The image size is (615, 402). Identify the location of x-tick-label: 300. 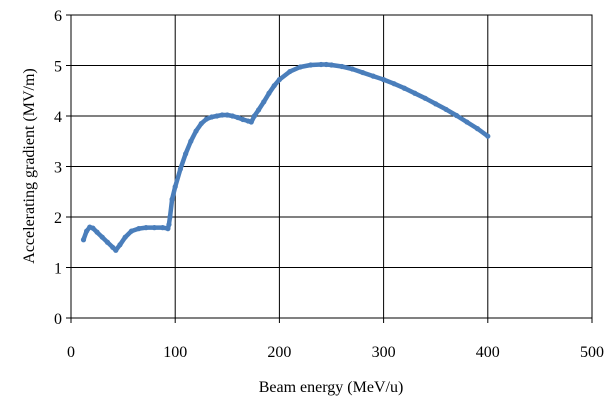
(384, 352).